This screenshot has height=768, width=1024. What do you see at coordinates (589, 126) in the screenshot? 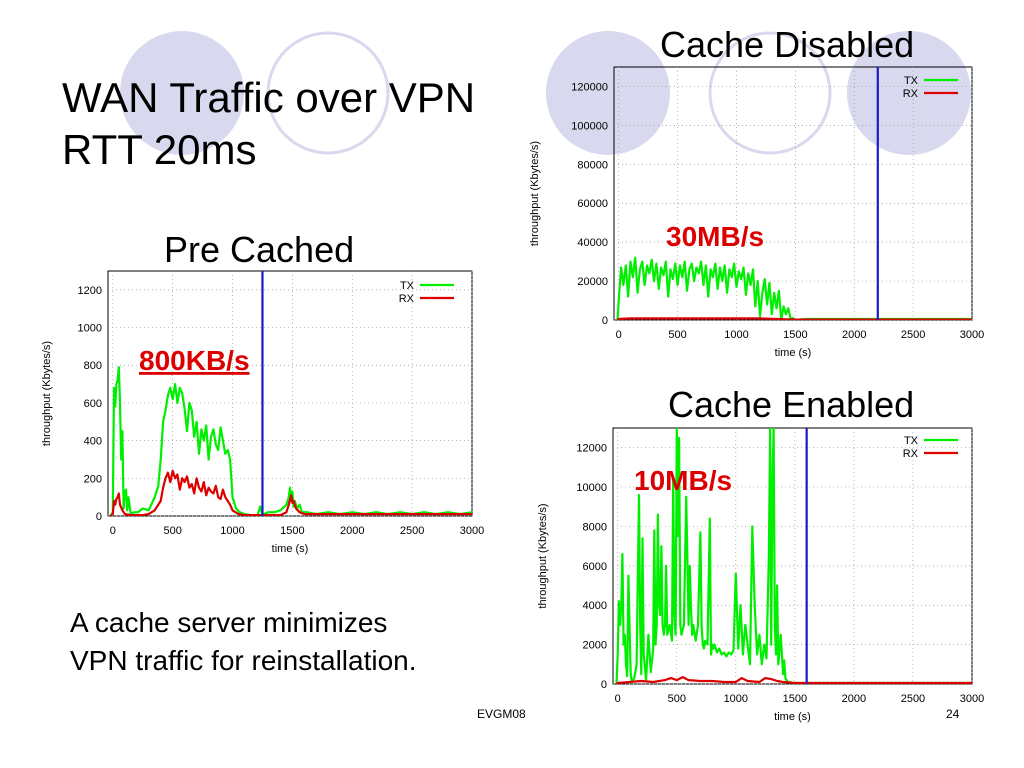
I see `y-tick-label: 100000` at bounding box center [589, 126].